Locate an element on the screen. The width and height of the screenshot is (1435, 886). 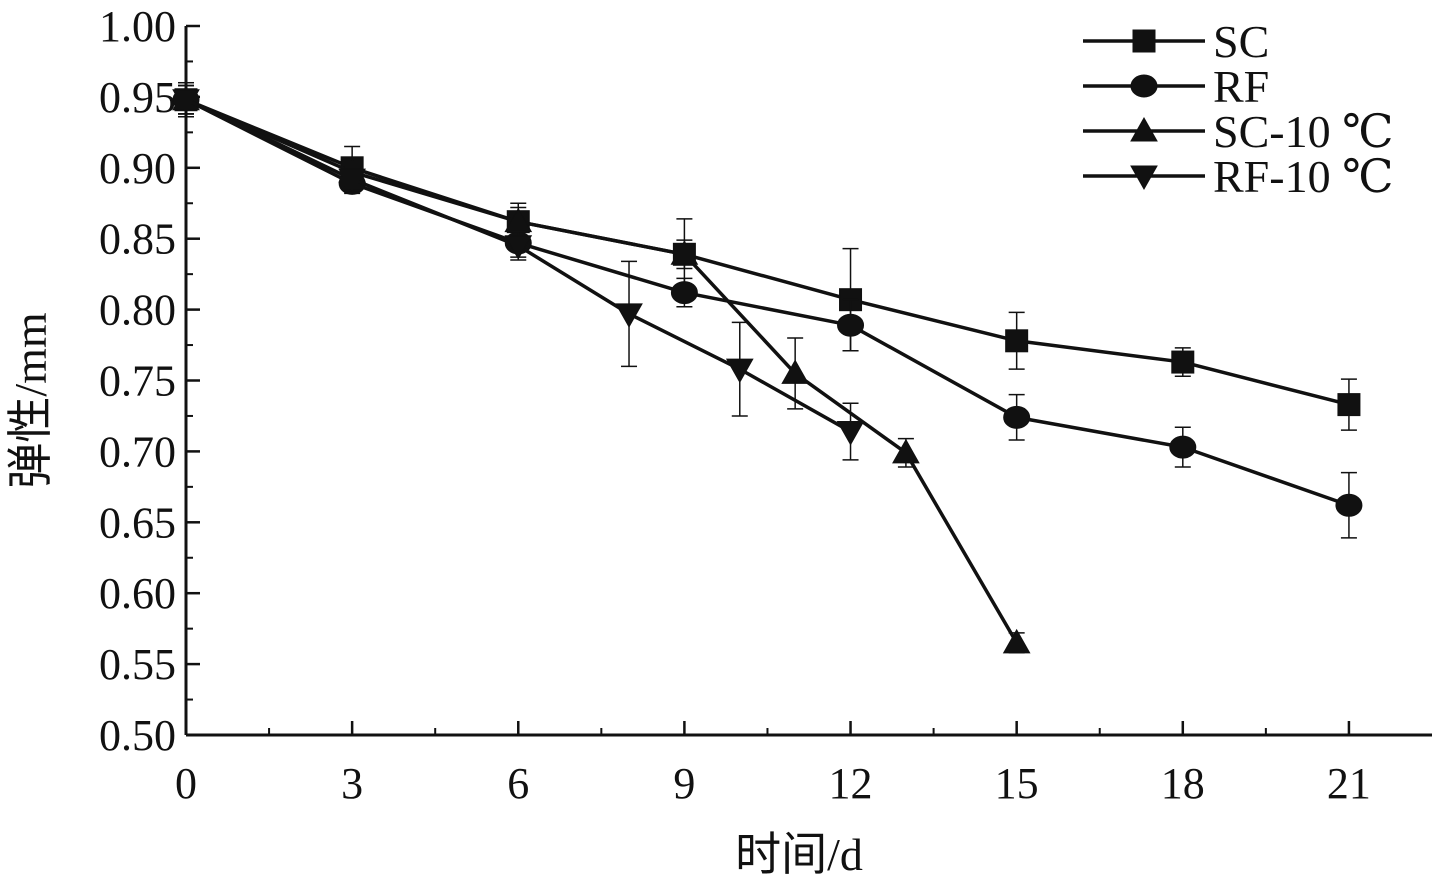
y-tick-label: 0.85 is located at coordinates (137, 239).